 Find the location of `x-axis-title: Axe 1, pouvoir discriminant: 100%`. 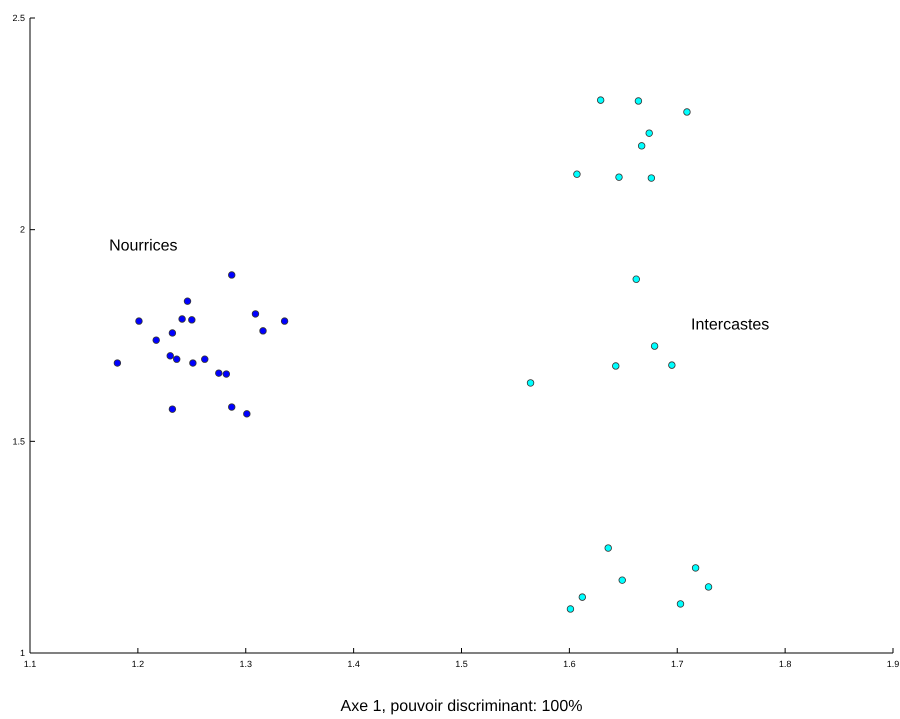

x-axis-title: Axe 1, pouvoir discriminant: 100% is located at coordinates (461, 706).